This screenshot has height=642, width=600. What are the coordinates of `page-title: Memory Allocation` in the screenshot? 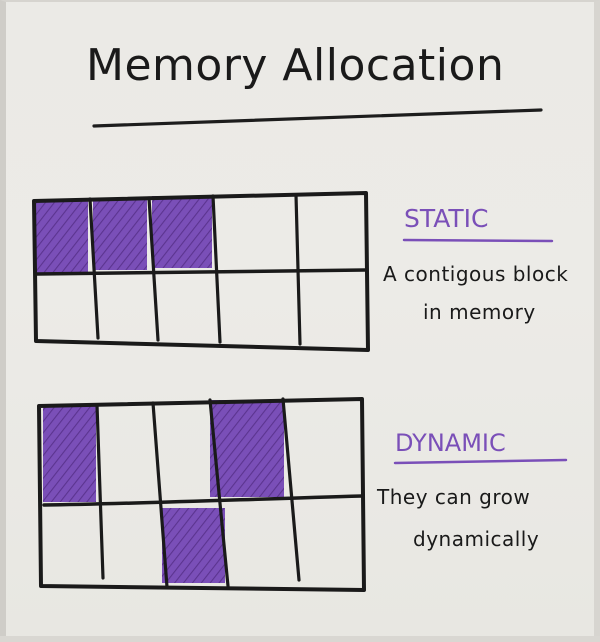 It's located at (298, 65).